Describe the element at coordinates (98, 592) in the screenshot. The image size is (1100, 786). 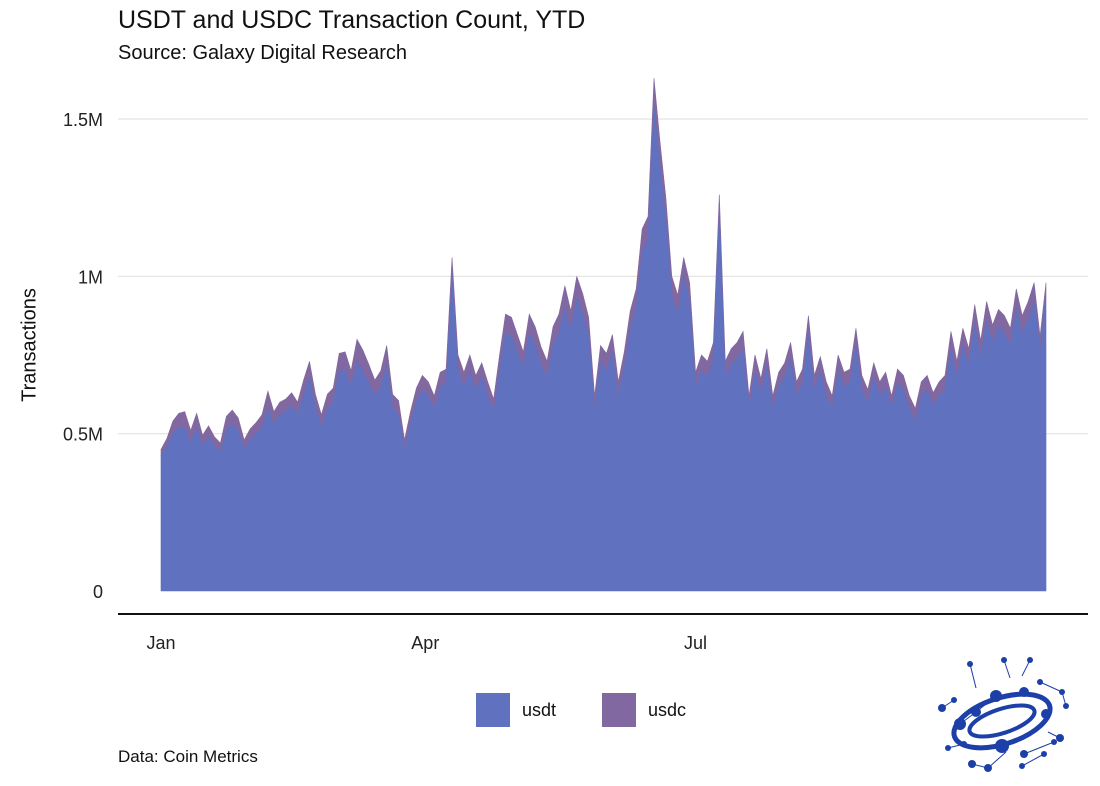
I see `y-tick-label-0: 0` at that location.